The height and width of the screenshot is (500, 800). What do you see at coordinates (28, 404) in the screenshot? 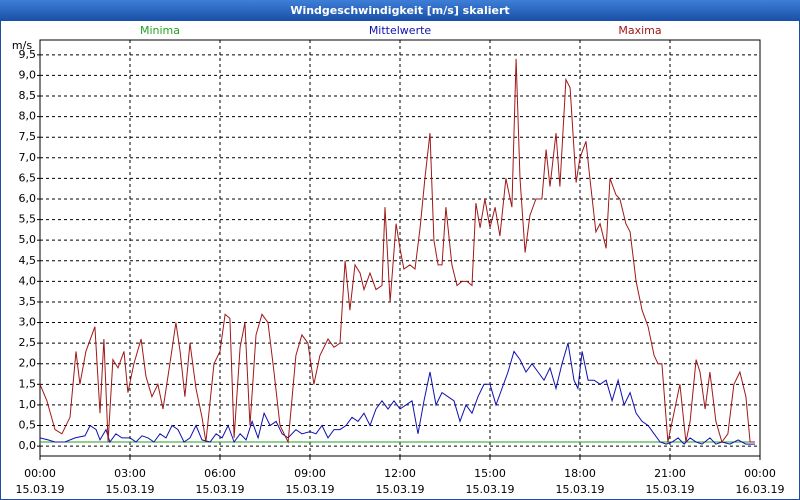
I see `y-tick-label: 1,0` at bounding box center [28, 404].